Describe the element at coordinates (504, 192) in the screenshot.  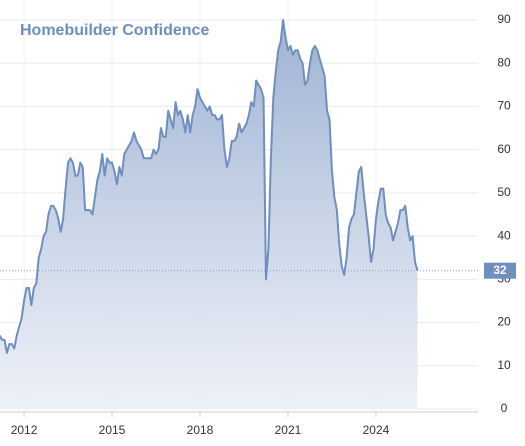
I see `y-tick-label: 50` at that location.